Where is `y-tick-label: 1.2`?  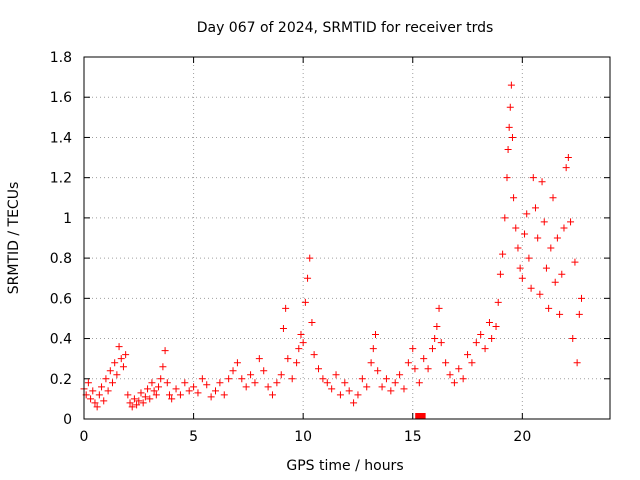 y-tick-label: 1.2 is located at coordinates (61, 179).